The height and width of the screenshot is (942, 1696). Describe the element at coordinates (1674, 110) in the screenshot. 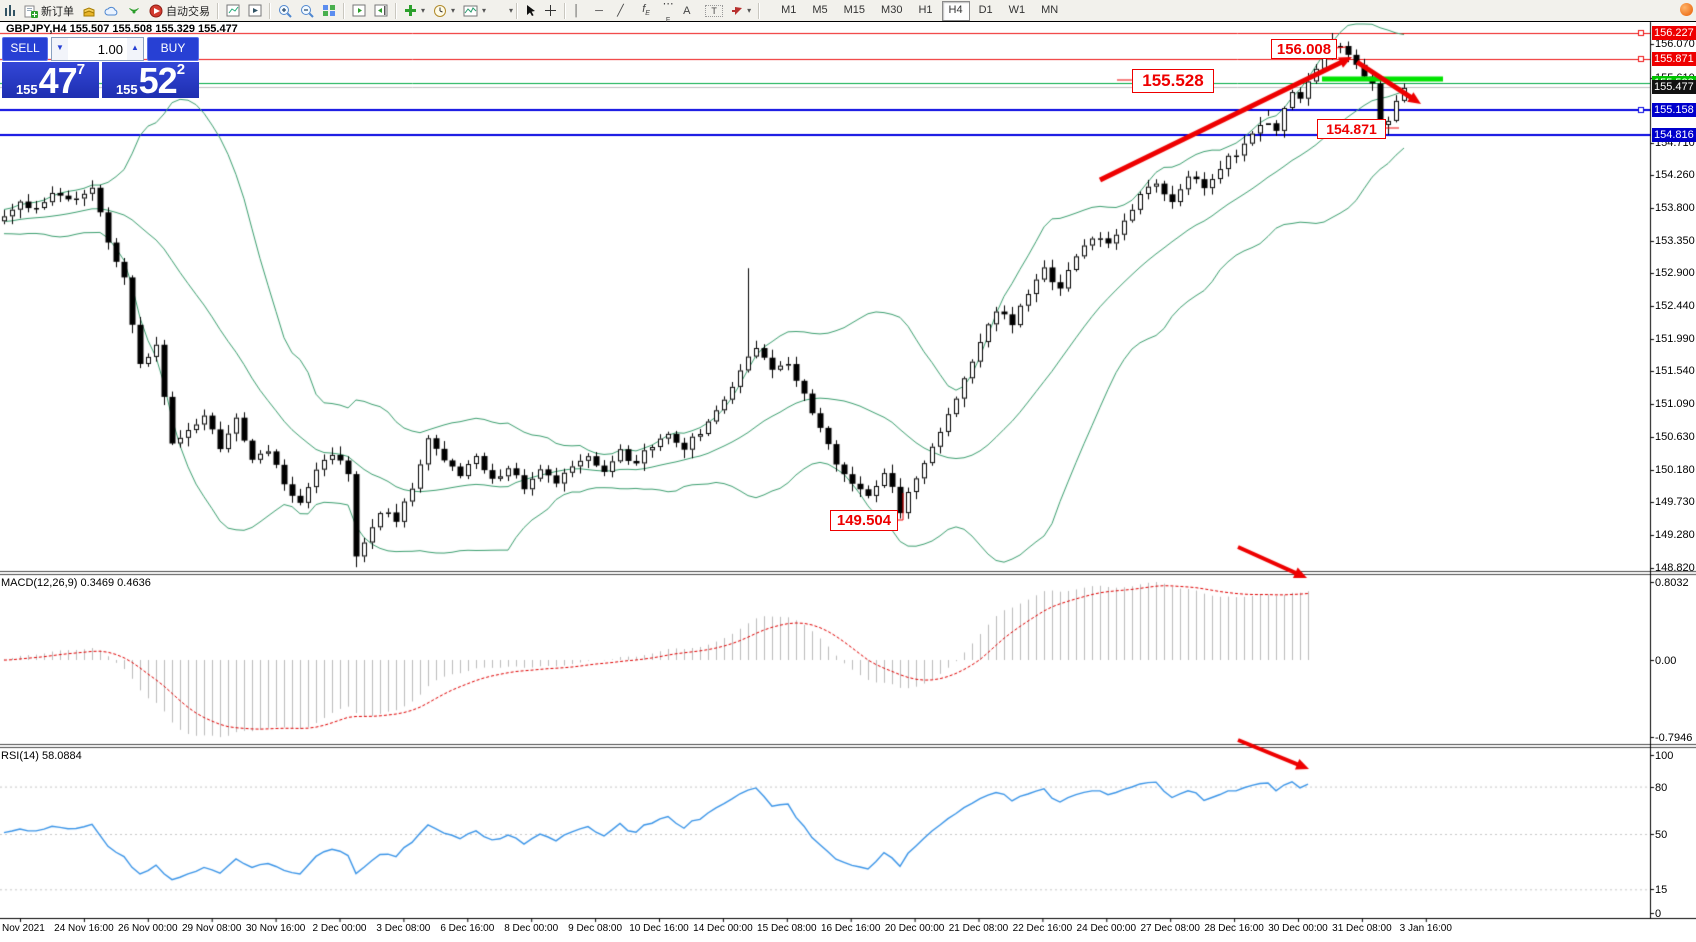

I see `price-level-badge: 155.158` at that location.